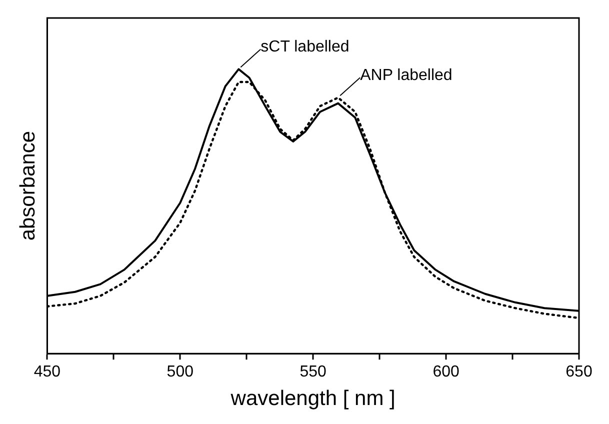  What do you see at coordinates (406, 75) in the screenshot?
I see `annotation: ANP labelled` at bounding box center [406, 75].